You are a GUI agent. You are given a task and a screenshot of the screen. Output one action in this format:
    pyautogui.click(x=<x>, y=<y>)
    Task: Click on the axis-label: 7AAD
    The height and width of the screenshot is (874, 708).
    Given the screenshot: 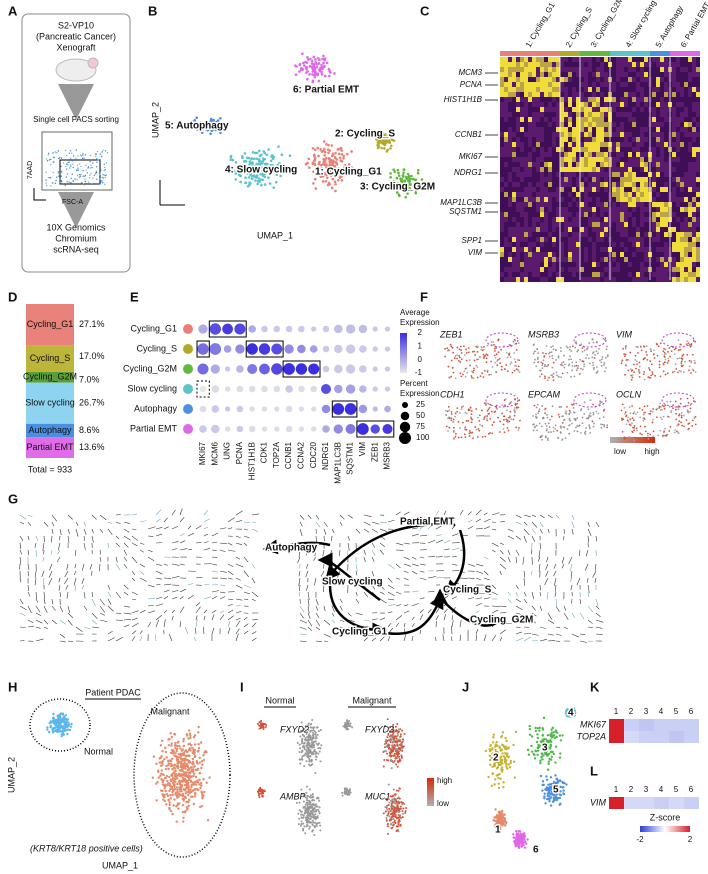 What is the action you would take?
    pyautogui.click(x=30, y=170)
    